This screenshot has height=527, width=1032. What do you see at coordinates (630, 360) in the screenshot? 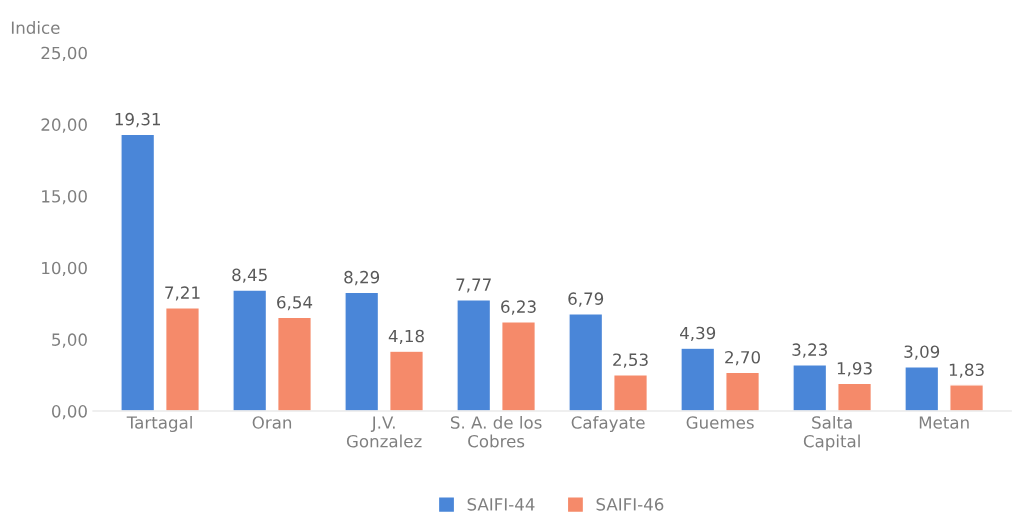
I see `data-label: 2,53` at bounding box center [630, 360].